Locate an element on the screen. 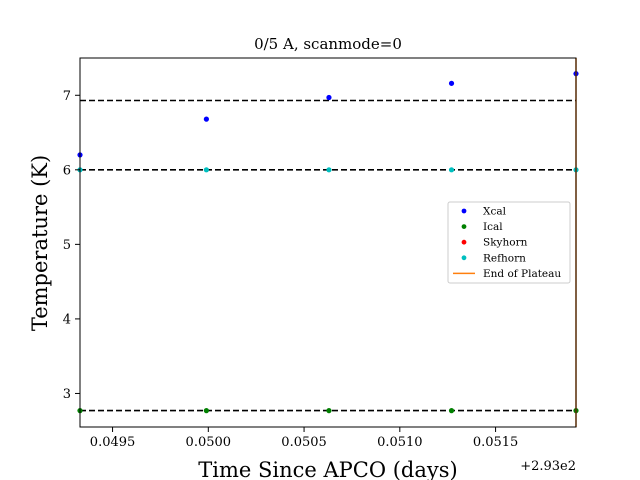 The image size is (640, 480). y-axis-label: Temperature (K) is located at coordinates (40, 243).